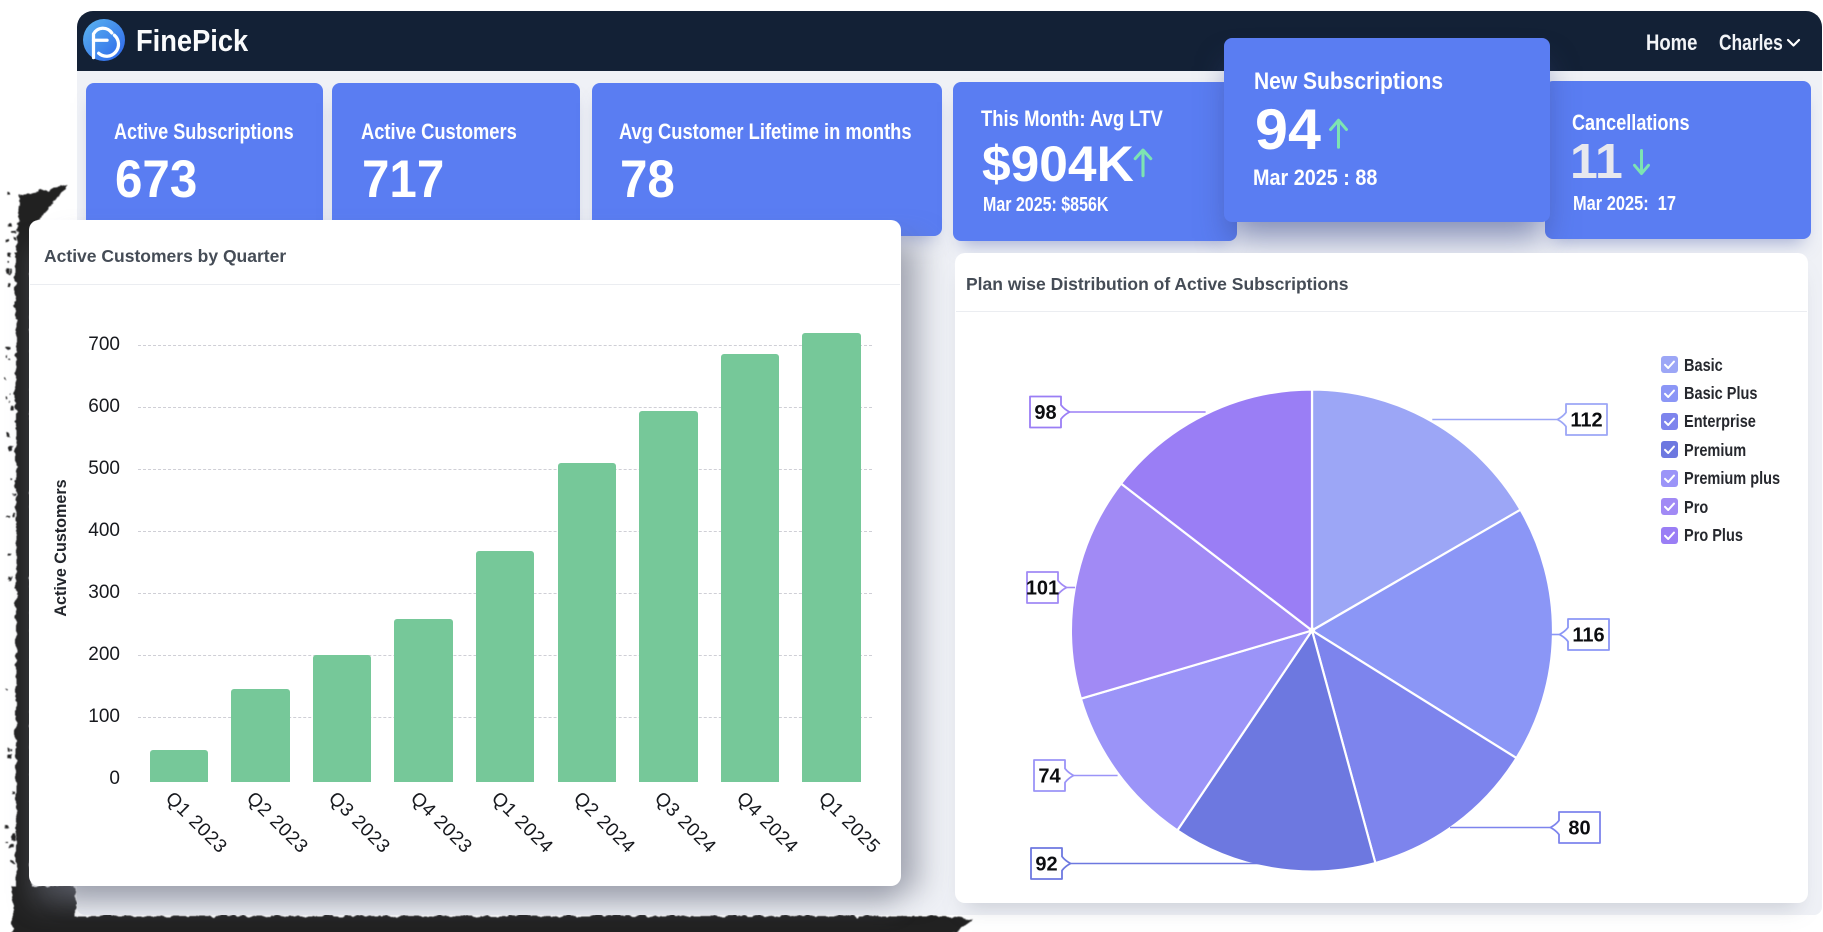  What do you see at coordinates (1579, 829) in the screenshot?
I see `svg-text: 80` at bounding box center [1579, 829].